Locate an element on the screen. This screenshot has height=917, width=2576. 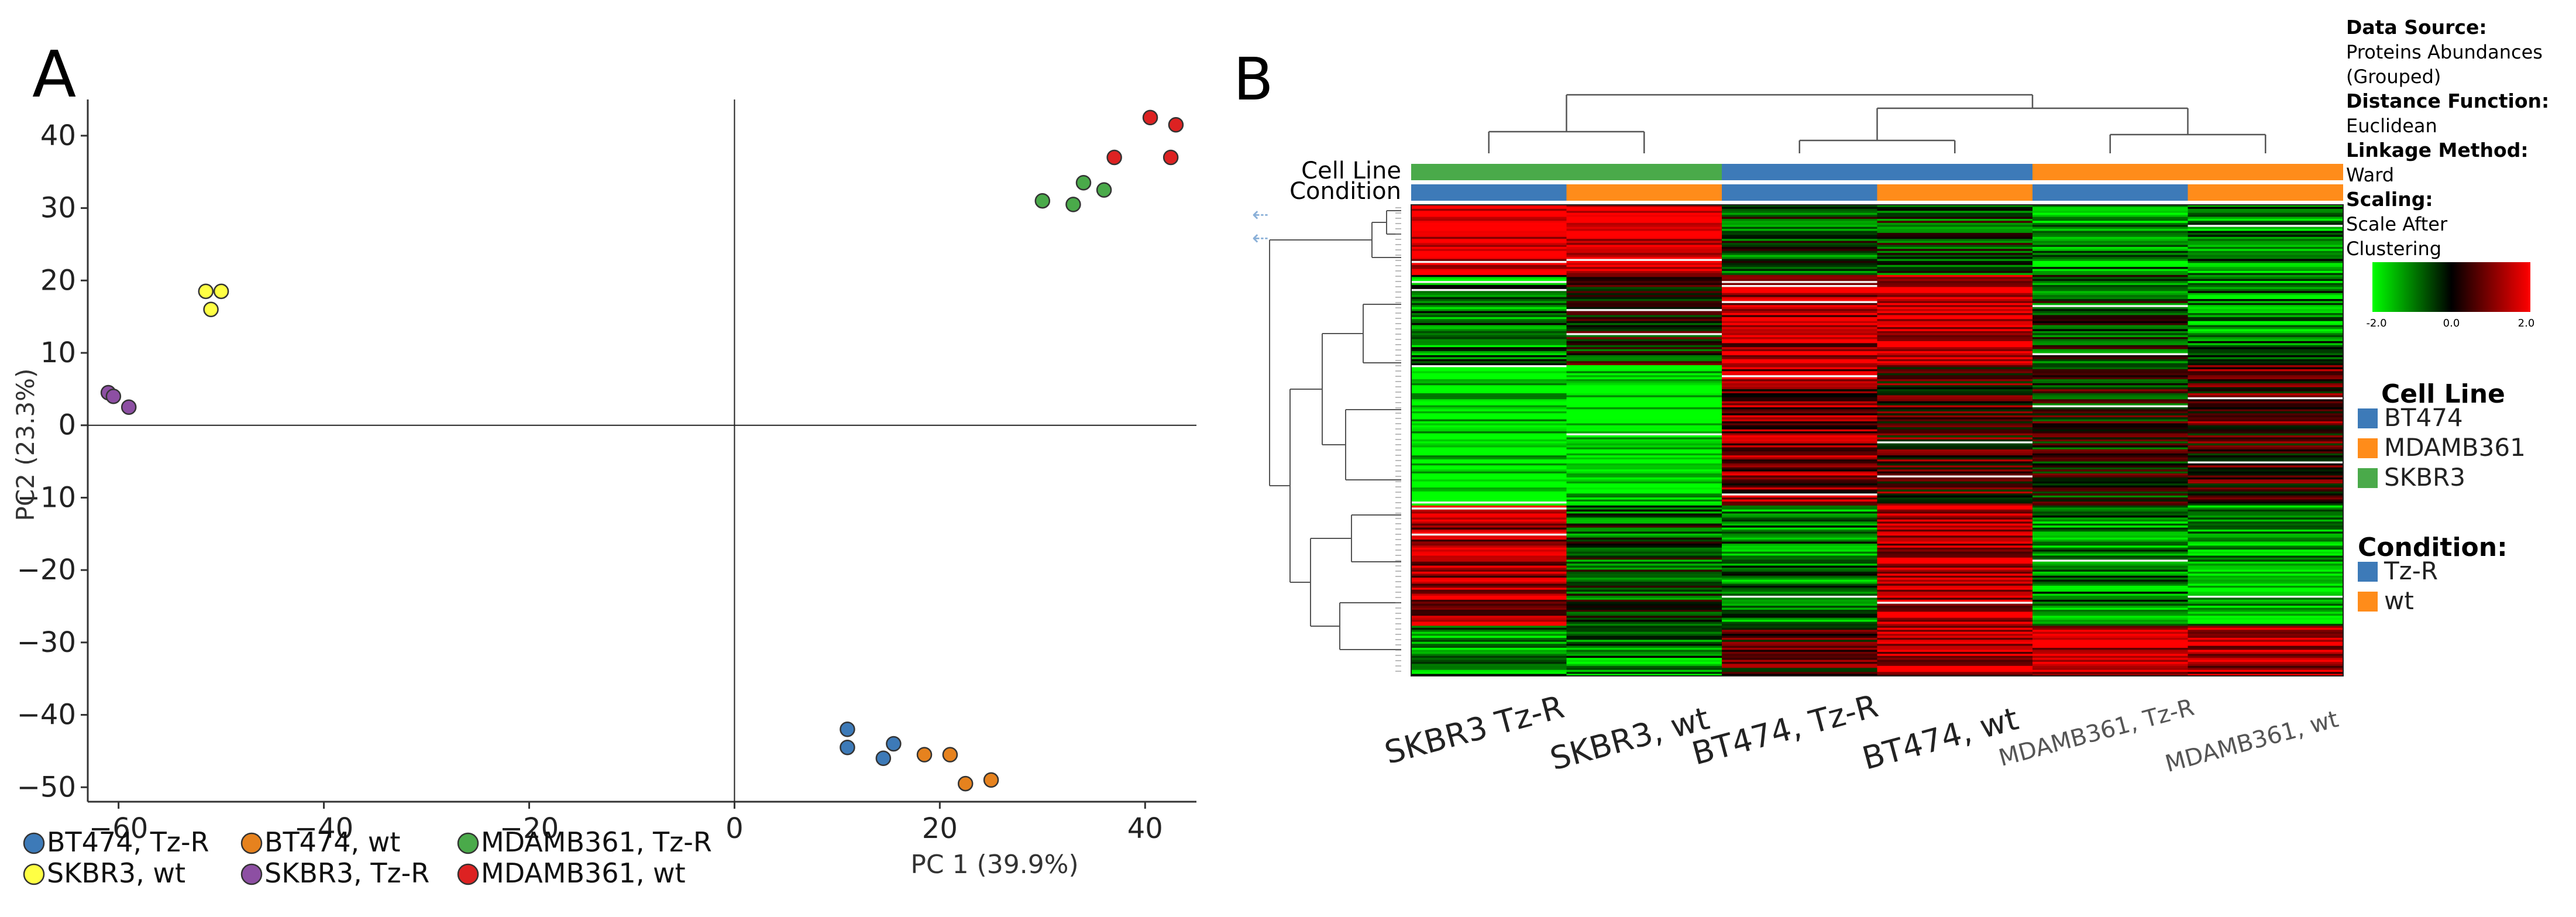
y-tick-label: 40 is located at coordinates (58, 135).